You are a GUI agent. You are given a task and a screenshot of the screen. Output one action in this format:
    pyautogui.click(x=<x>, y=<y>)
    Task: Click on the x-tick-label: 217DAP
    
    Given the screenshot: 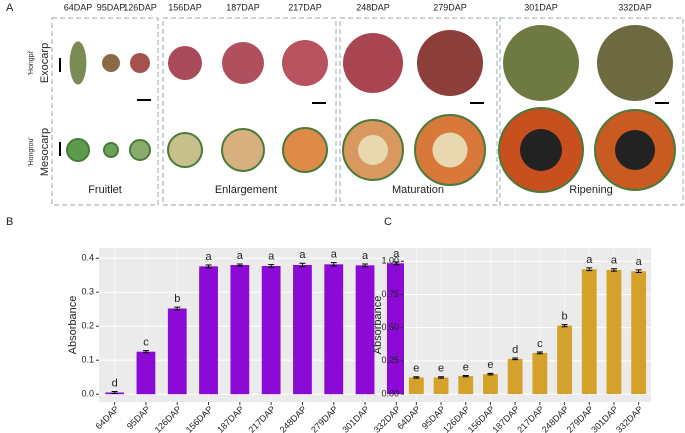 What is the action you would take?
    pyautogui.click(x=261, y=418)
    